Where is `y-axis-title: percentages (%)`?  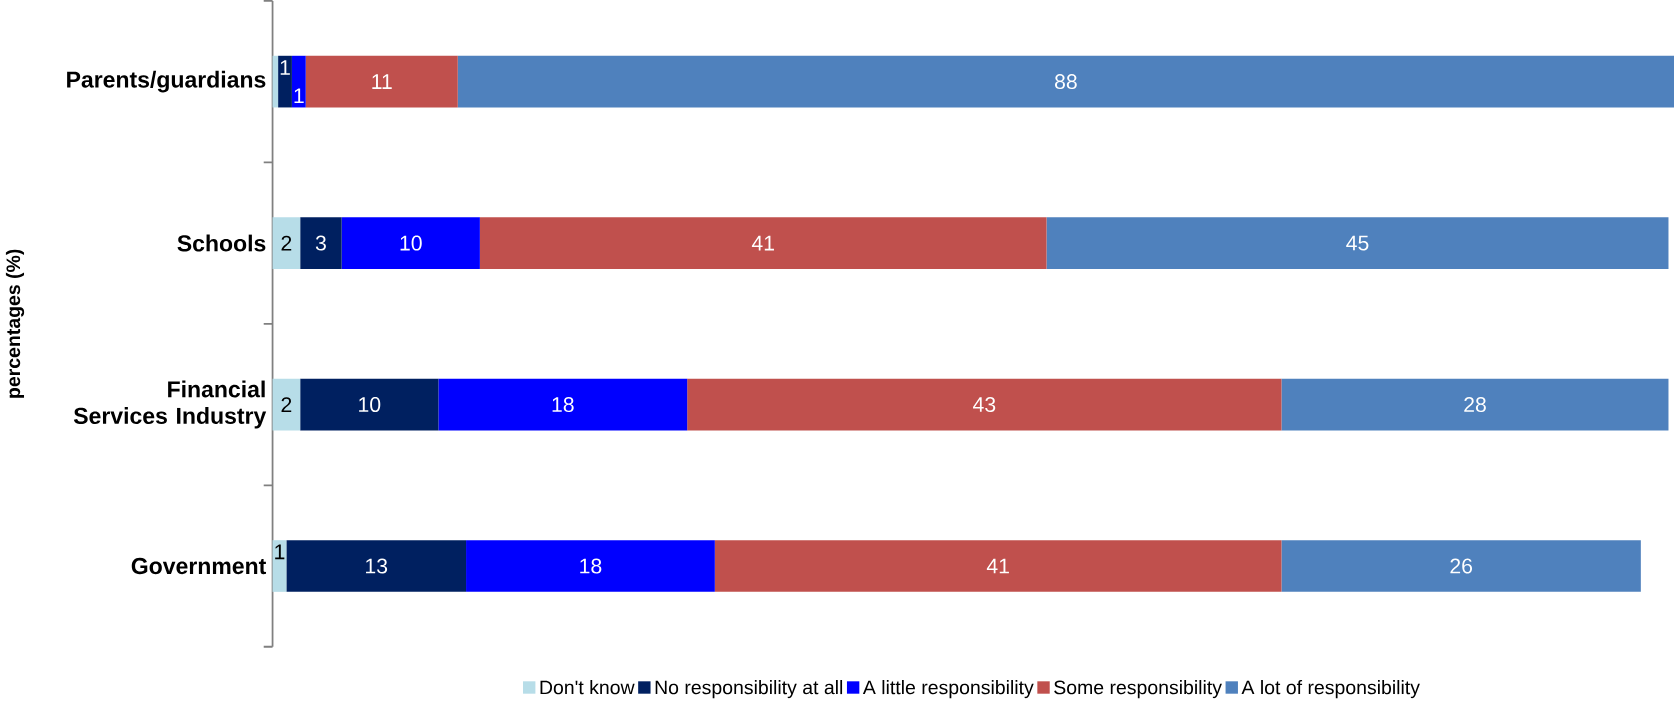 y-axis-title: percentages (%) is located at coordinates (15, 323).